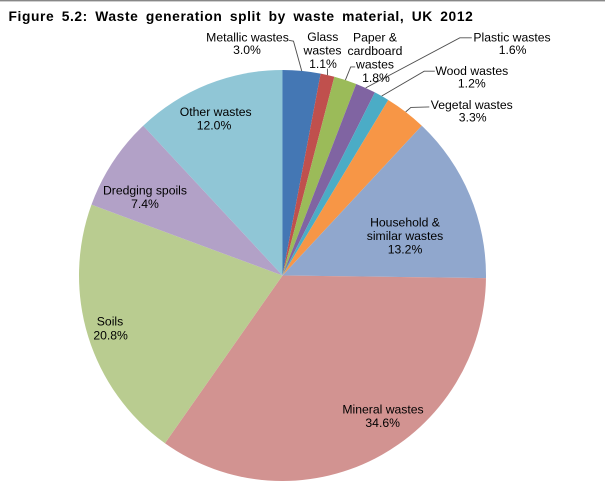 The width and height of the screenshot is (605, 496). What do you see at coordinates (511, 37) in the screenshot?
I see `svg-text: Plastic wastes` at bounding box center [511, 37].